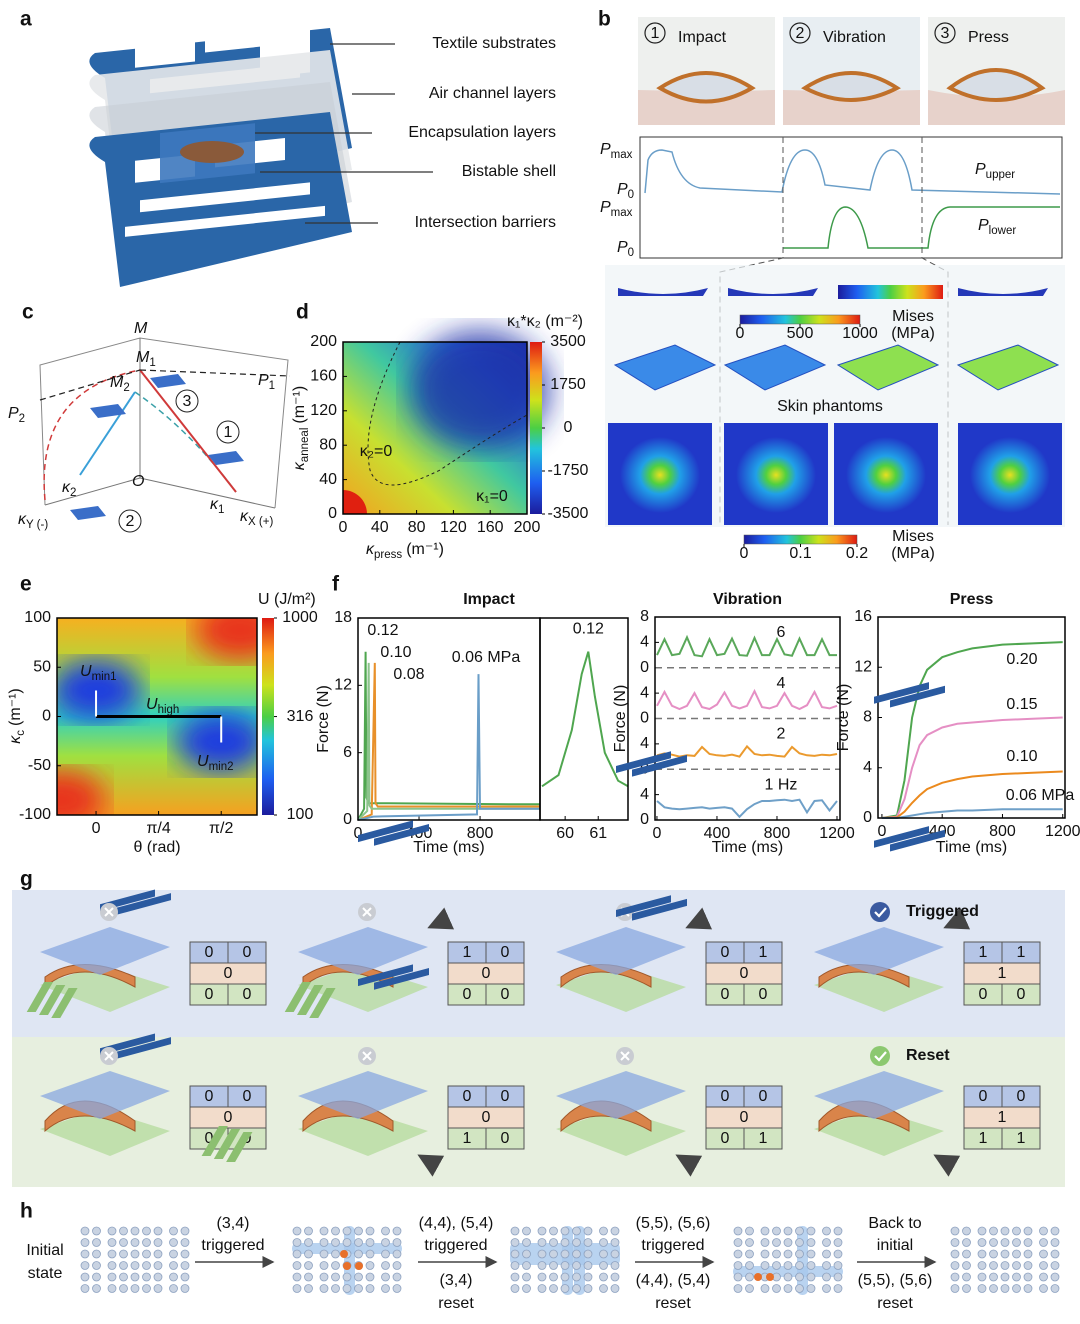 The image size is (1080, 1324). I want to click on point-label: M, so click(141, 328).